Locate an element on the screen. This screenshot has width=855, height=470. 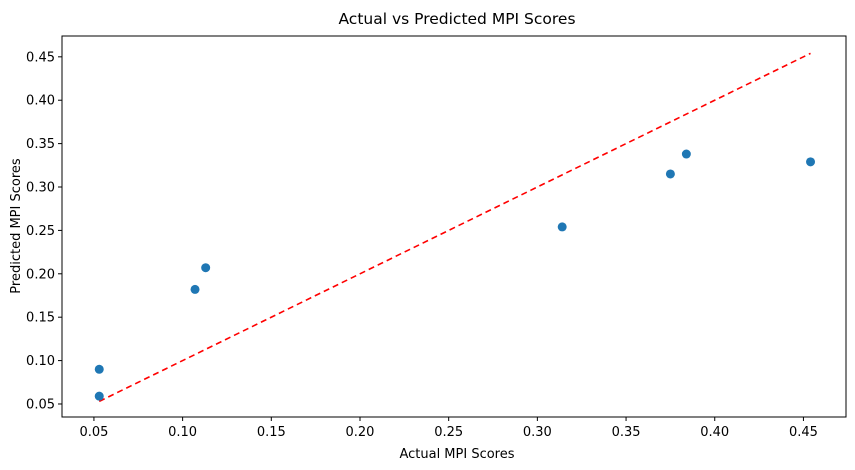
x-tick-label: 0.10 is located at coordinates (182, 432).